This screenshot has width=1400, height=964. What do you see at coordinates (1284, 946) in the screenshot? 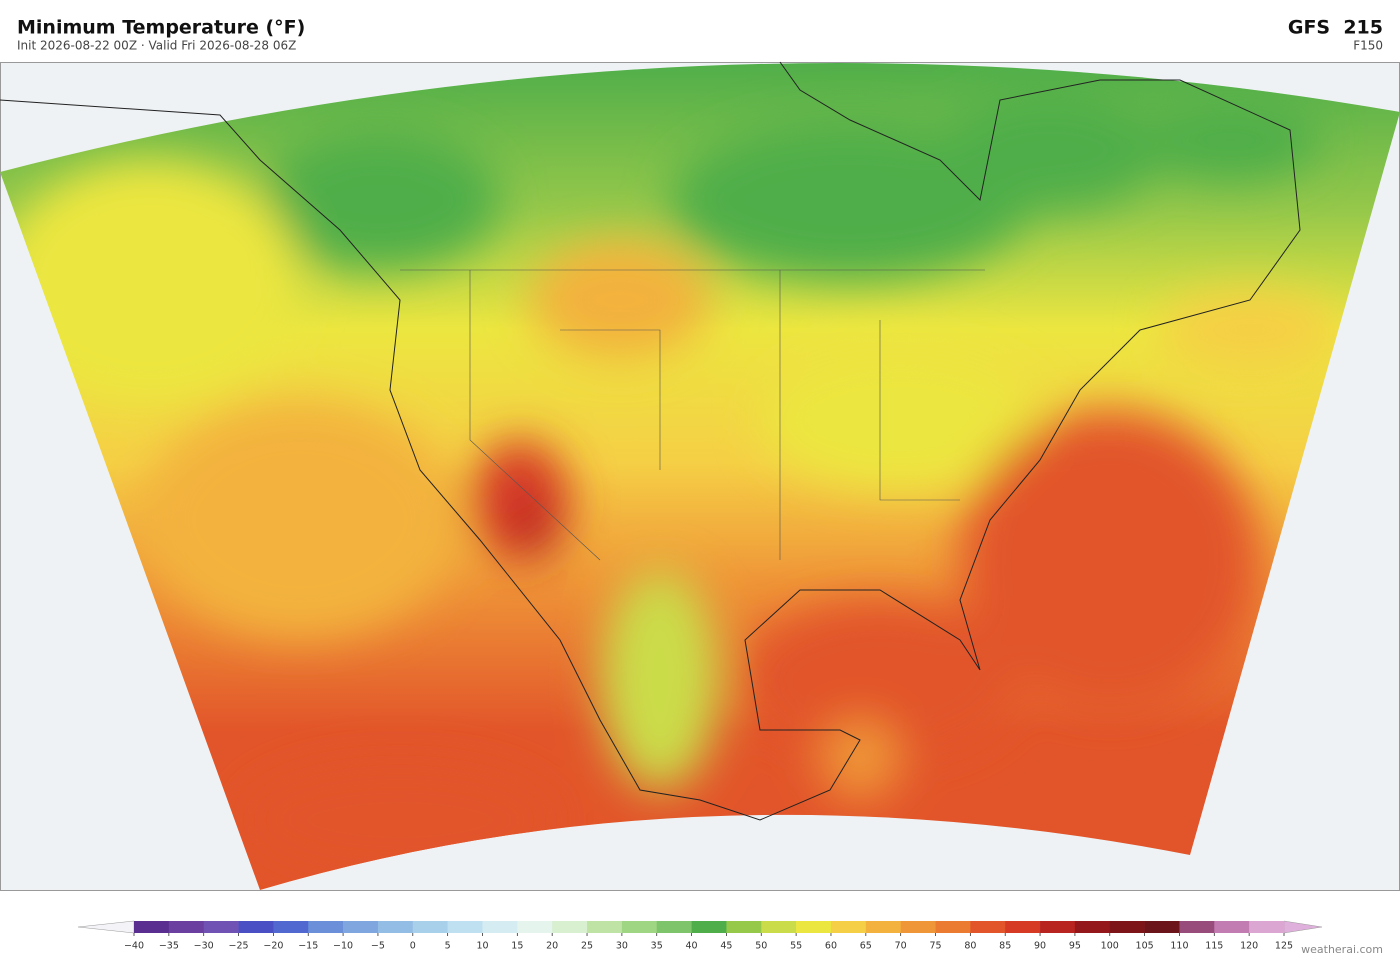
I see `colorbar-tick-label: 125` at bounding box center [1284, 946].